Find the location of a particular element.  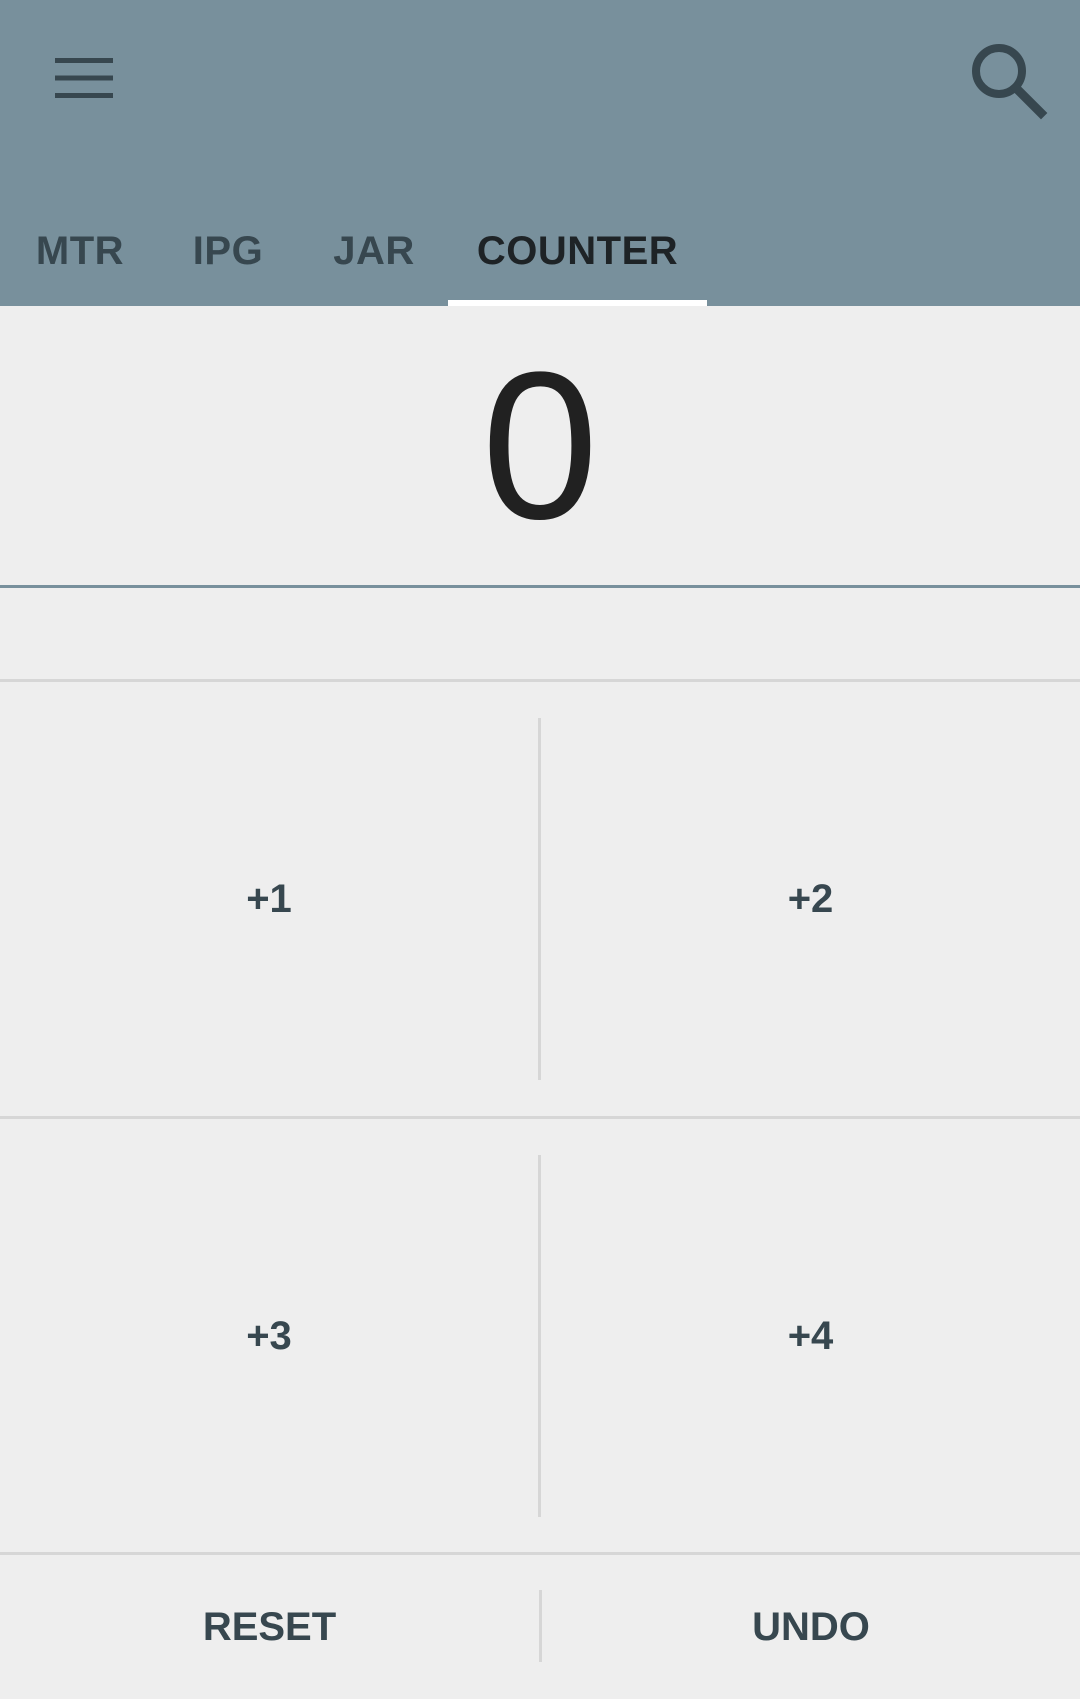

tab-bar: MTR IPG JAR COUNTER is located at coordinates (540, 251).